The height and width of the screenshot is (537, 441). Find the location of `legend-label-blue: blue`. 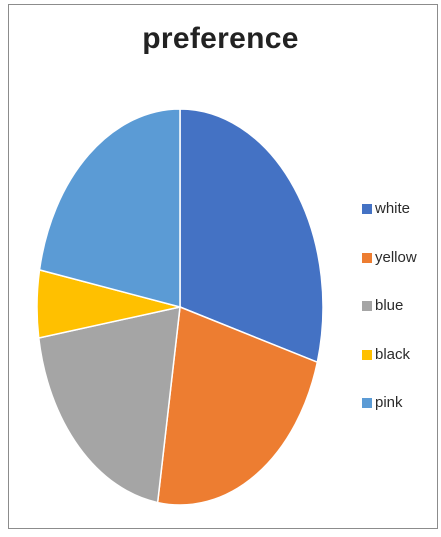

legend-label-blue: blue is located at coordinates (389, 305).